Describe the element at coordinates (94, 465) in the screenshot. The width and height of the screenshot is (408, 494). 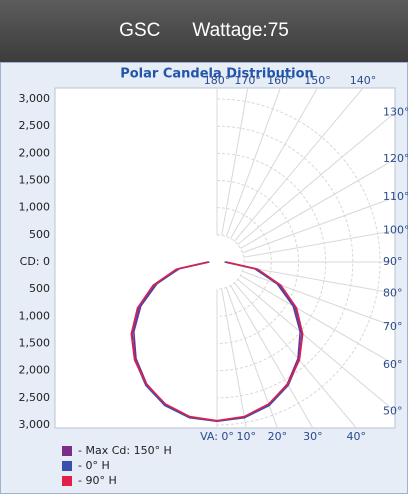
I see `legend-label: - 0° H` at that location.